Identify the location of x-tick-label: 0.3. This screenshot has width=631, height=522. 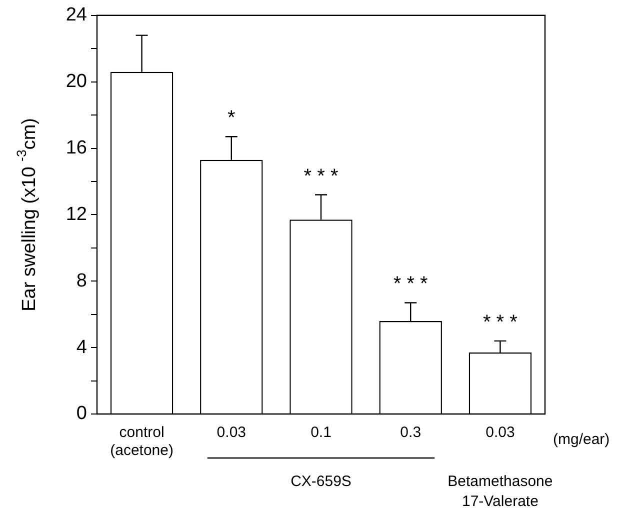
(411, 433).